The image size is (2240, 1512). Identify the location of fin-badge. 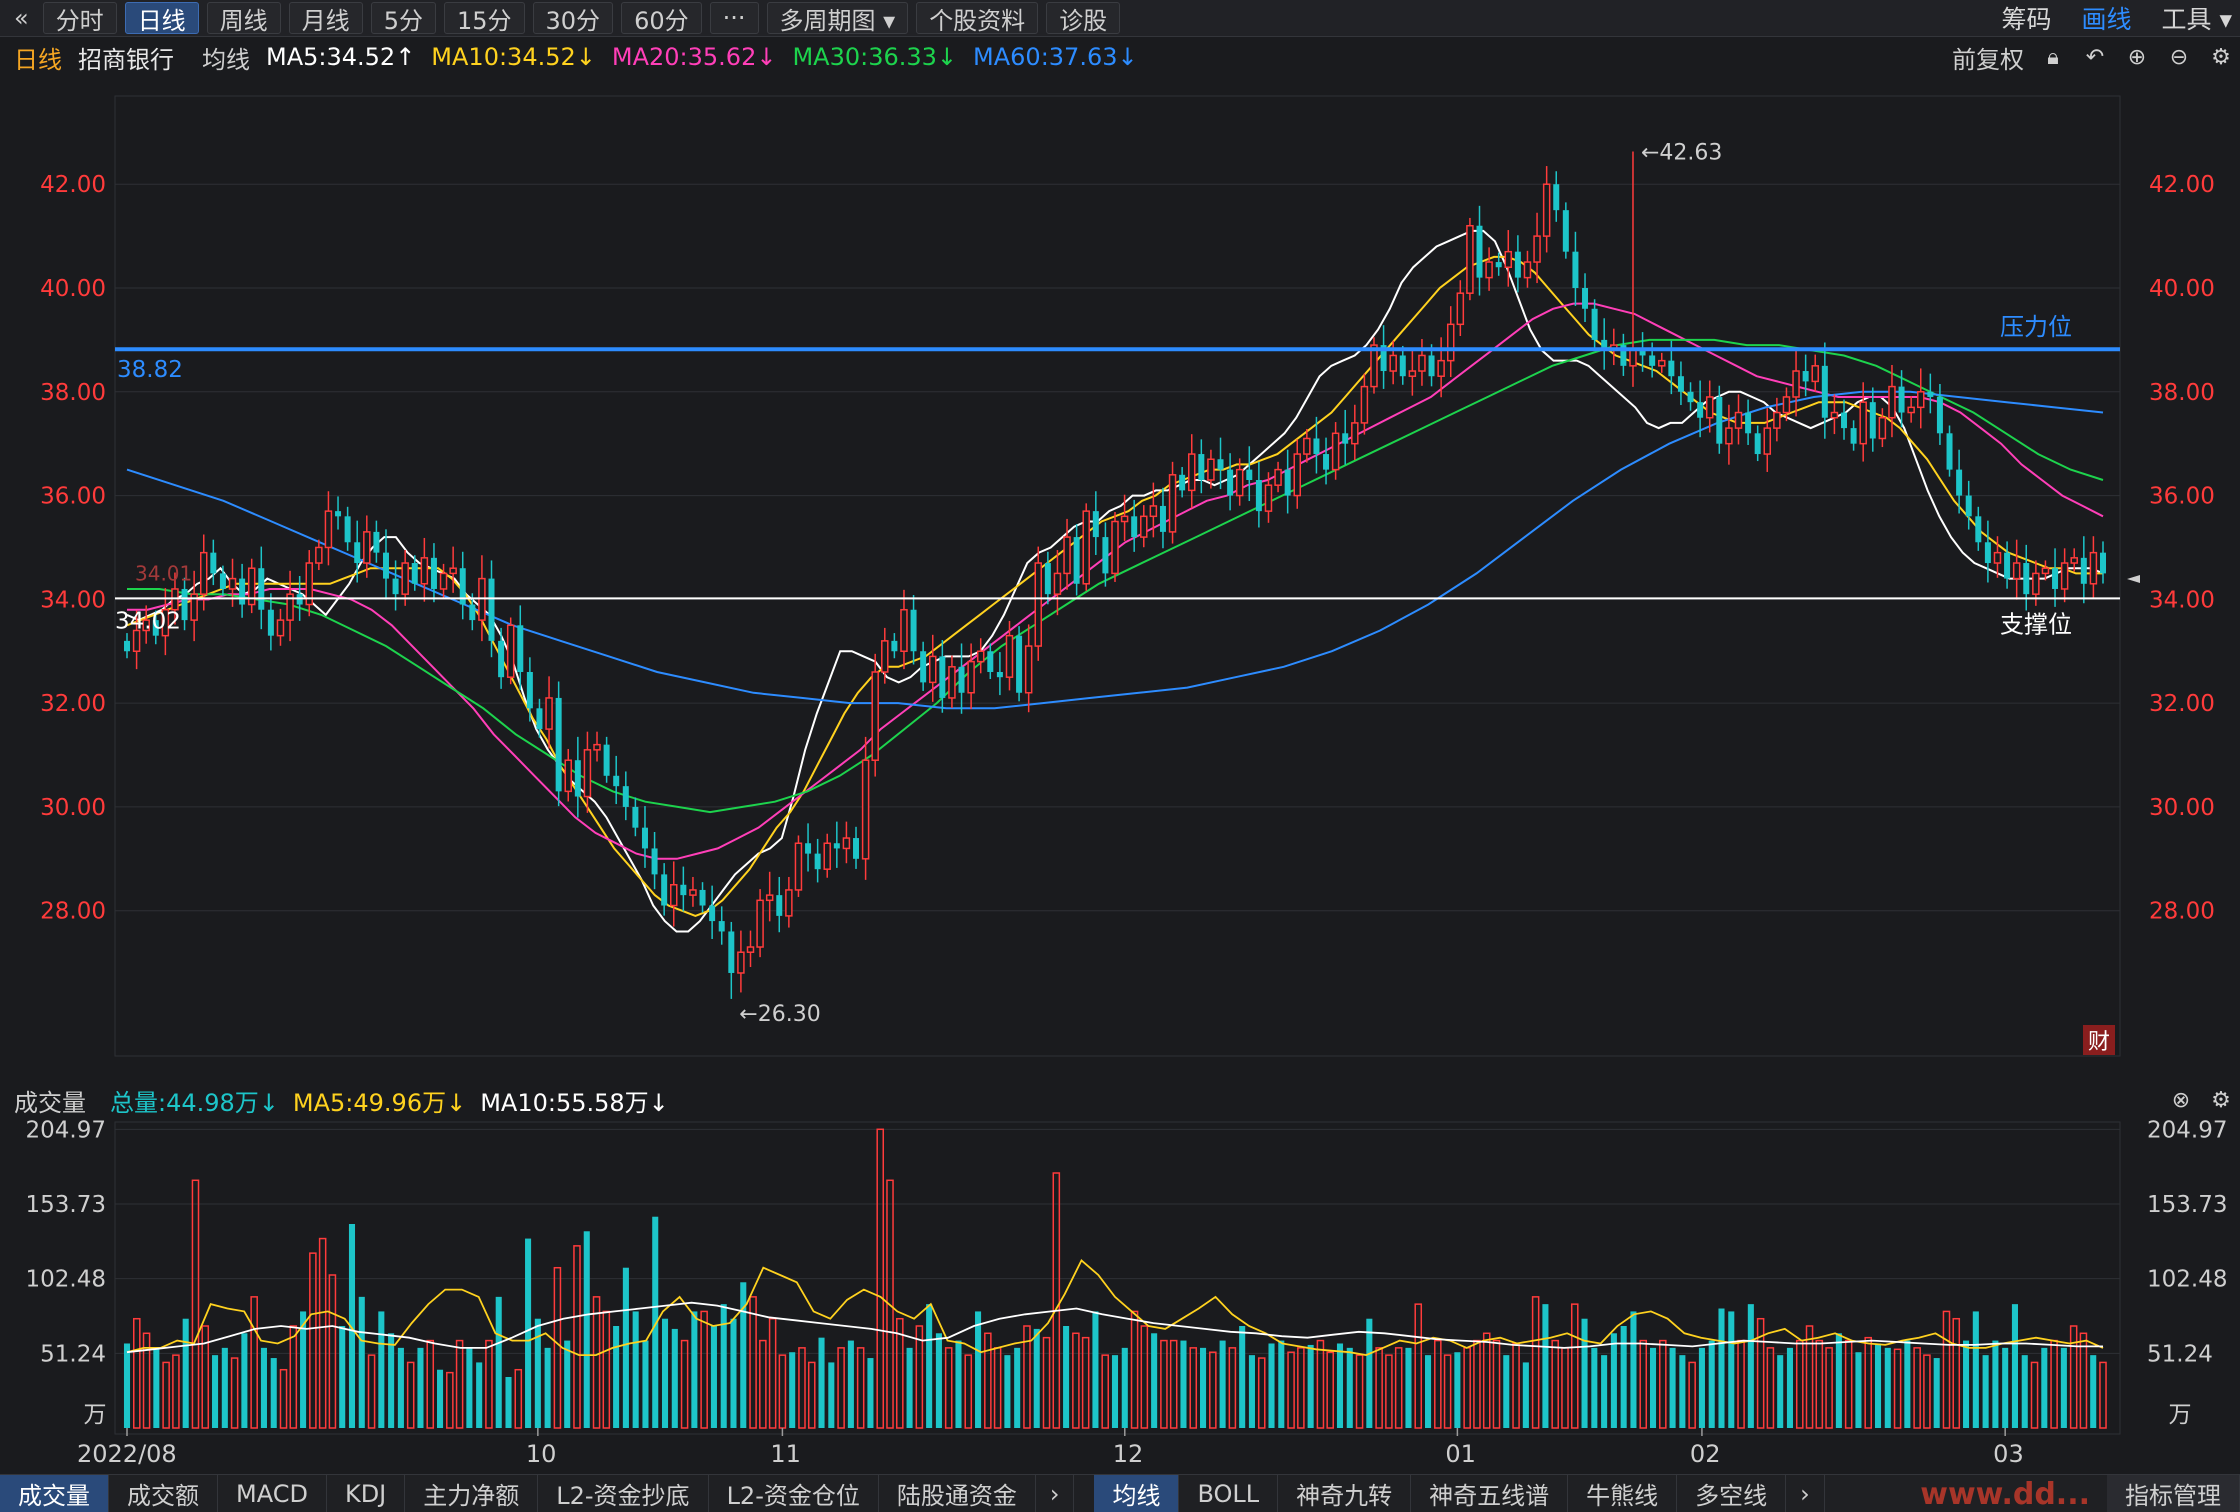
(2099, 1040).